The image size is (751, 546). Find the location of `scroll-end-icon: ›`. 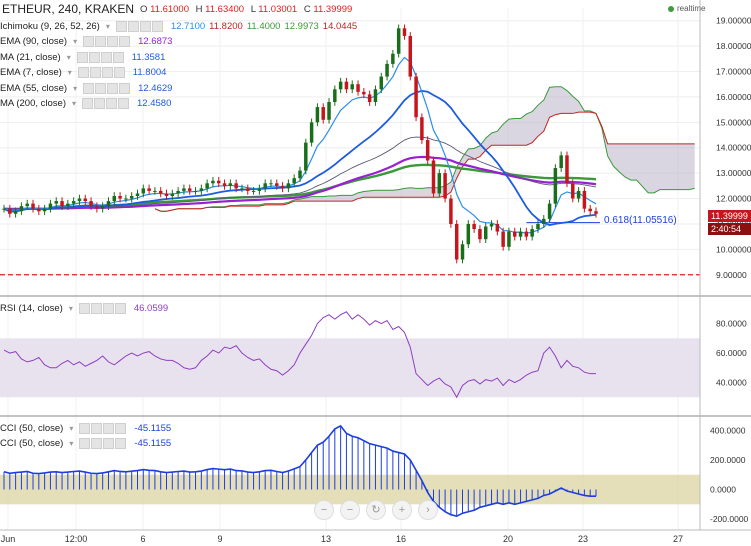

scroll-end-icon: › is located at coordinates (428, 510).